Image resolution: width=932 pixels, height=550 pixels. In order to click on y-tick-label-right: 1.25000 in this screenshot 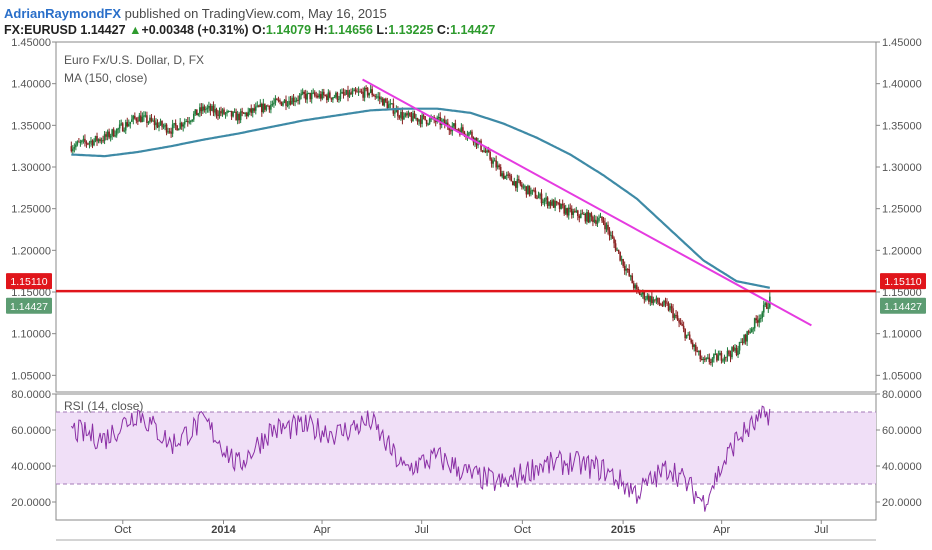, I will do `click(902, 210)`.